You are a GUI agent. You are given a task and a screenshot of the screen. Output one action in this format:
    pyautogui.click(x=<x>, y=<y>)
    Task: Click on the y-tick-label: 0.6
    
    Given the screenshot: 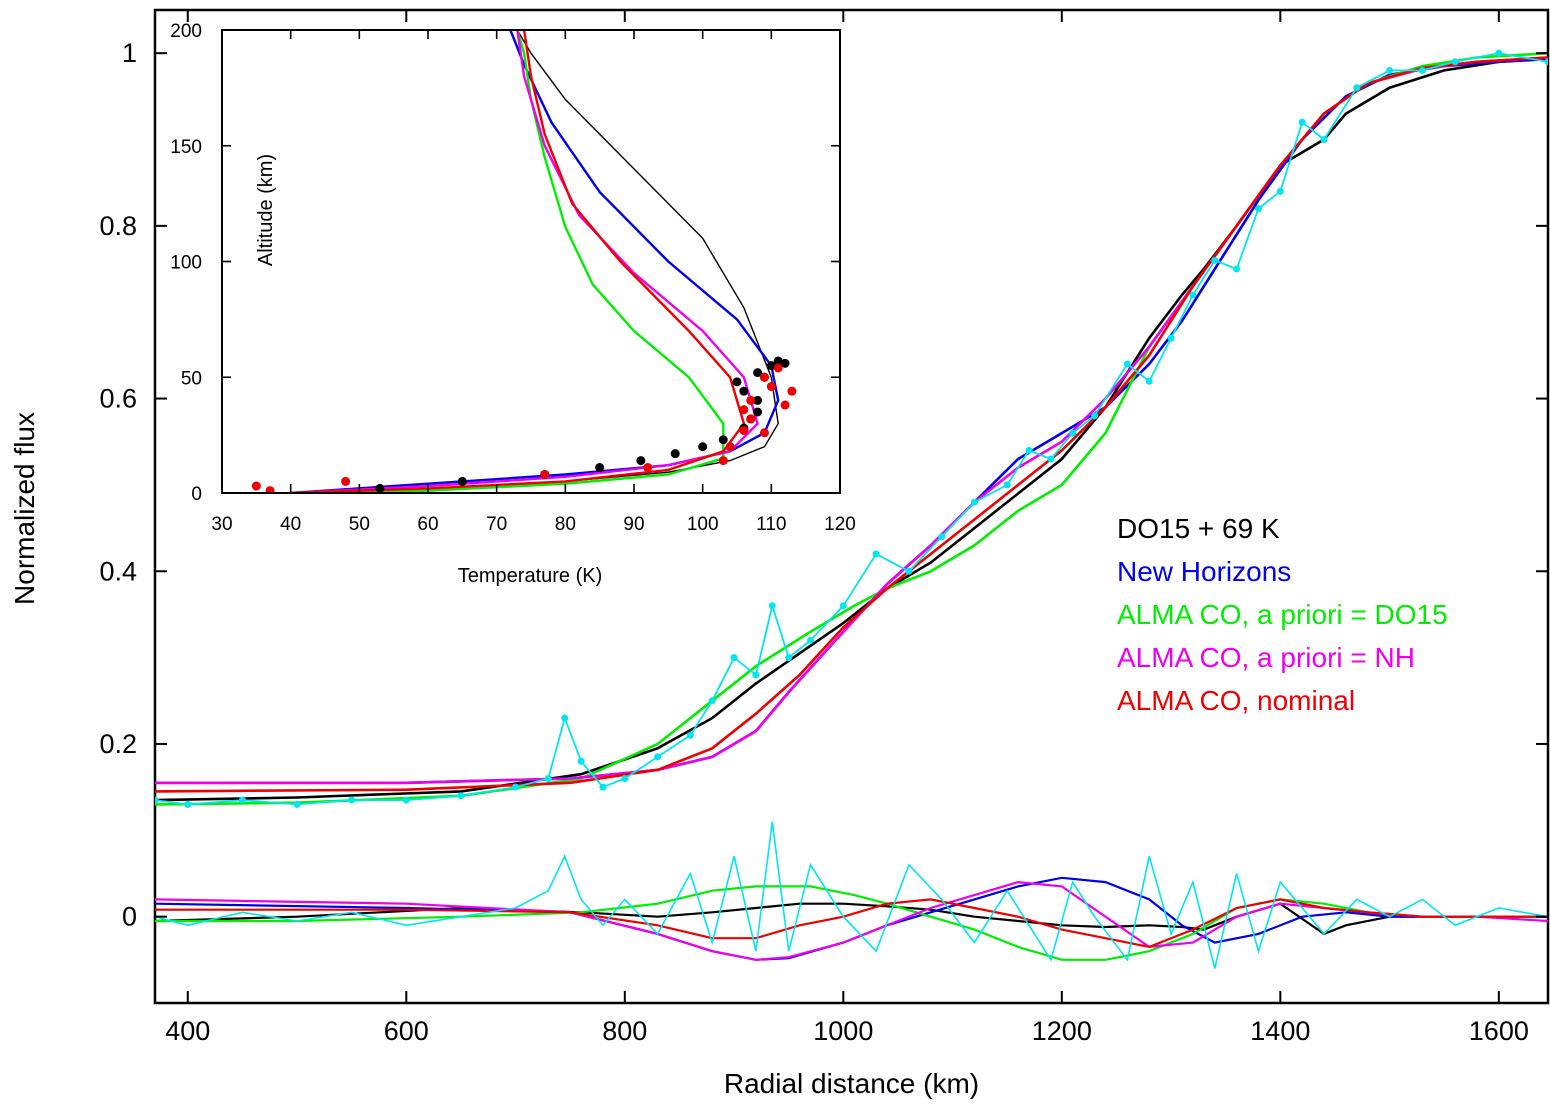 What is the action you would take?
    pyautogui.click(x=118, y=399)
    